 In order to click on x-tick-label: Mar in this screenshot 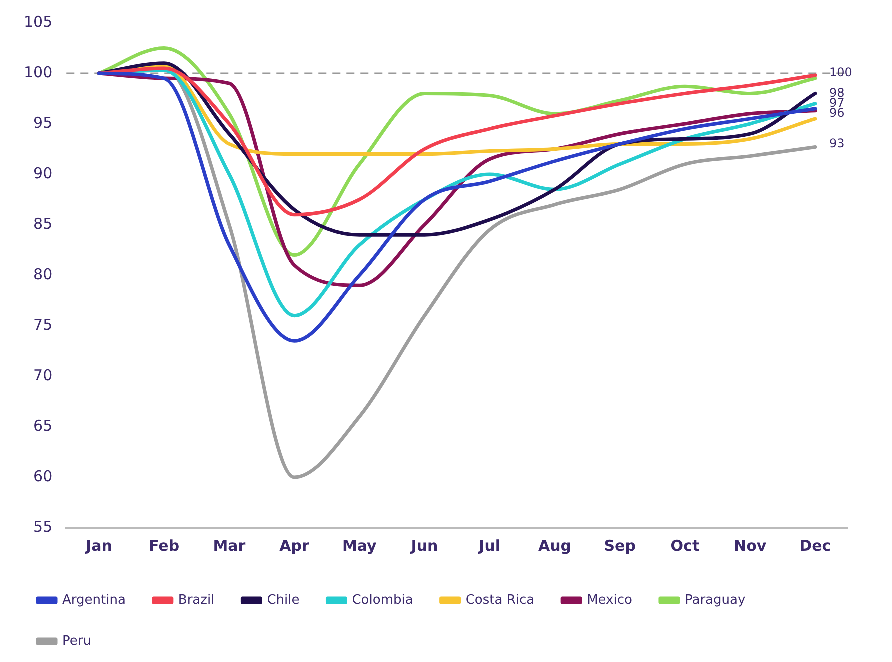, I will do `click(229, 545)`.